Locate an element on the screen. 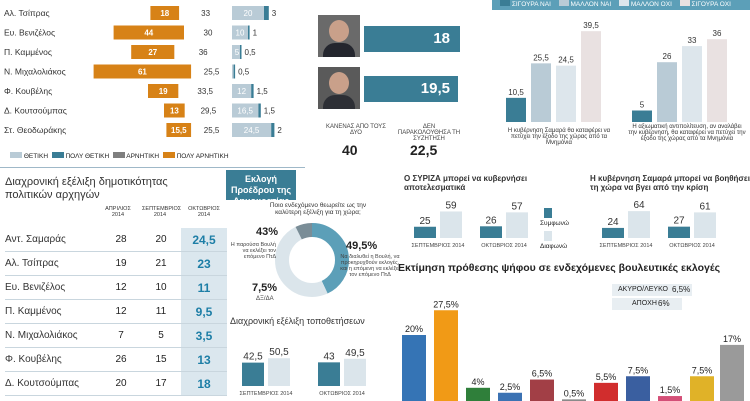 This screenshot has width=750, height=401. trend-value: 11 is located at coordinates (204, 287).